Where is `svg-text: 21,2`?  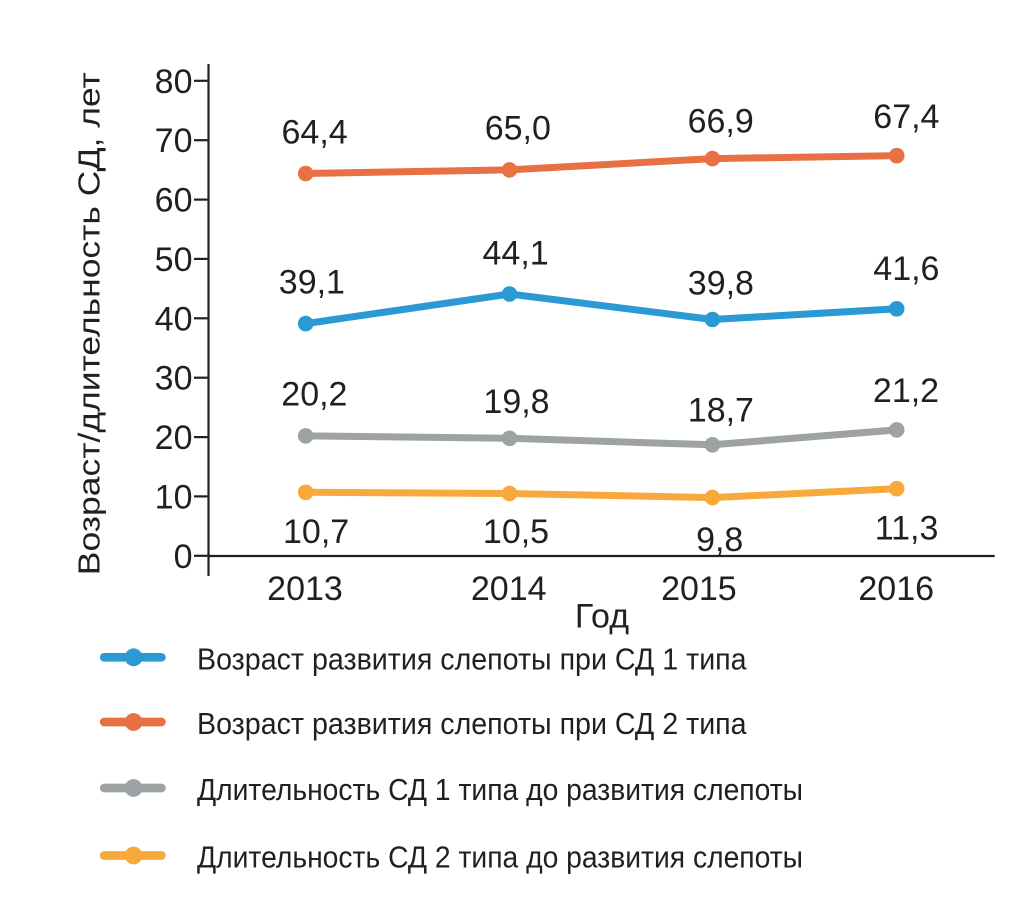 svg-text: 21,2 is located at coordinates (906, 391).